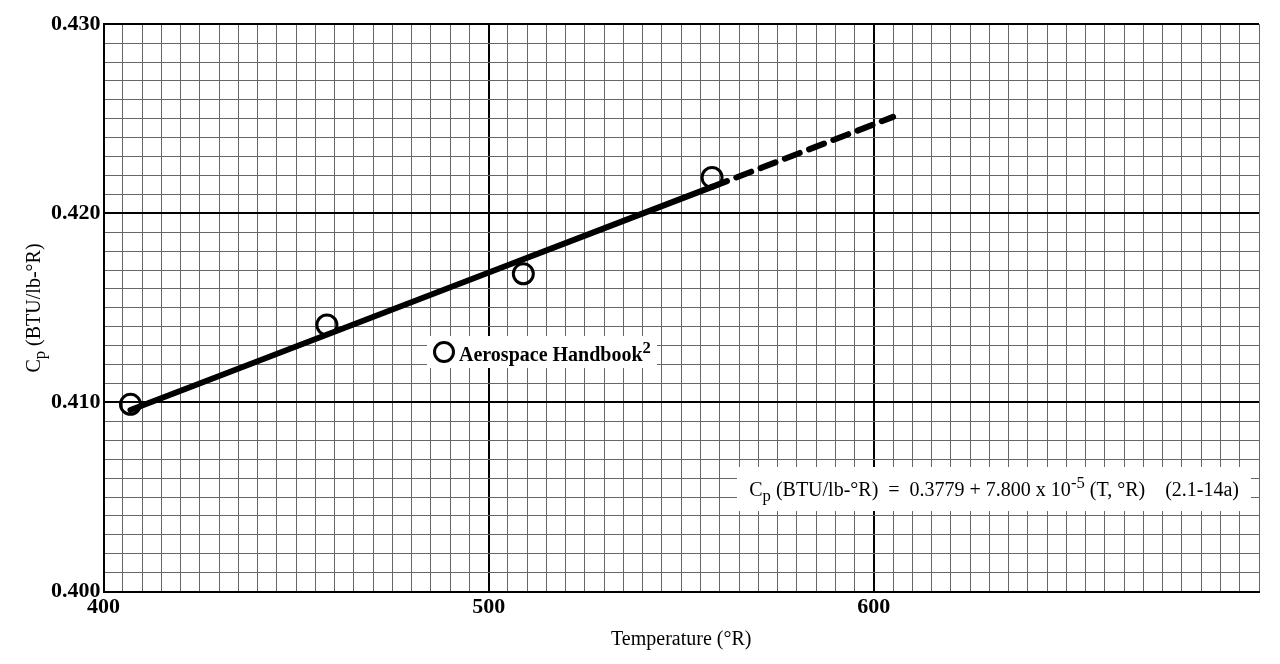 This screenshot has width=1280, height=664. Describe the element at coordinates (994, 489) in the screenshot. I see `annotation: C$_{p}$ (BTU/lb-°R) = 0.3779 + 7.800 x 10$^{-5}$ (T, °R) (2.1-14a)` at that location.